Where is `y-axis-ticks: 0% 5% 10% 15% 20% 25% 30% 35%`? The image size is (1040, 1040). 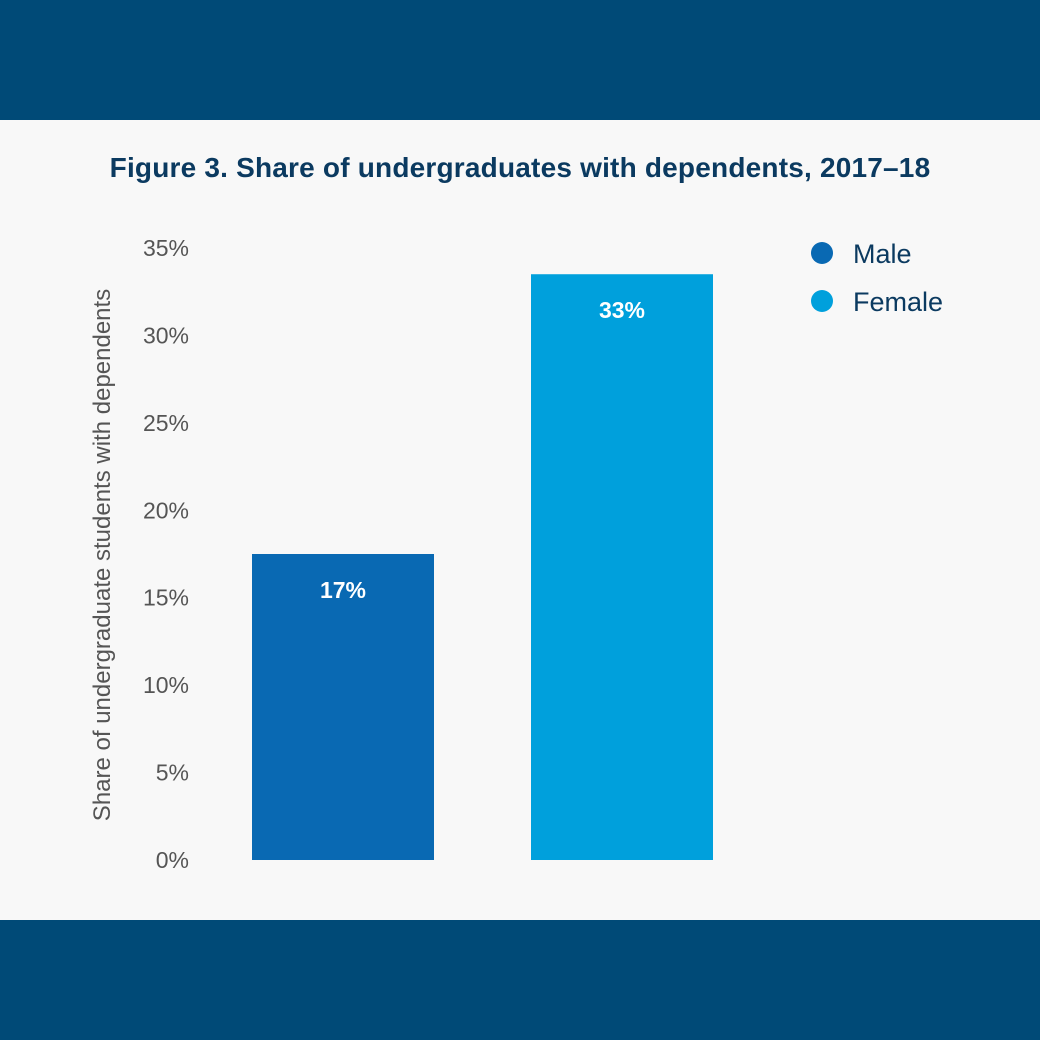
y-axis-ticks: 0% 5% 10% 15% 20% 25% 30% 35% is located at coordinates (166, 554).